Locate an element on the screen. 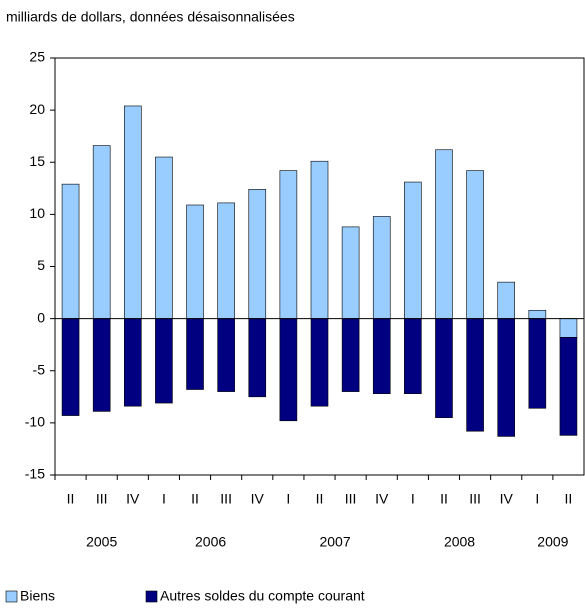 The height and width of the screenshot is (613, 585). x-group-label: 2008 is located at coordinates (459, 542).